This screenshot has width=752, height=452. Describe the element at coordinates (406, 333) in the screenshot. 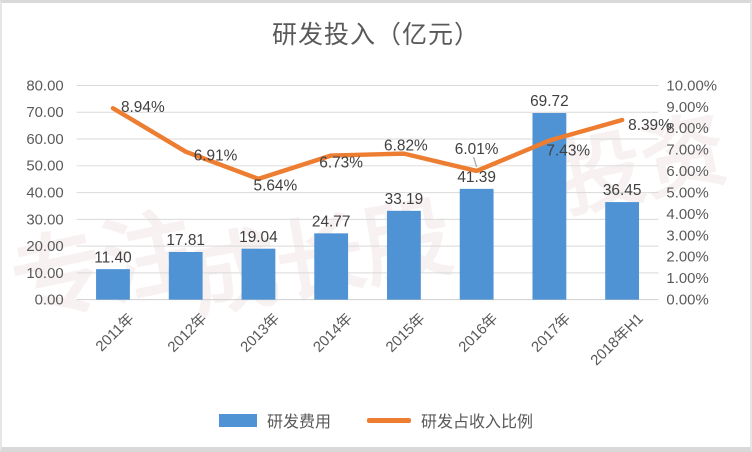

I see `x-axis-tick-label: 2015年` at that location.